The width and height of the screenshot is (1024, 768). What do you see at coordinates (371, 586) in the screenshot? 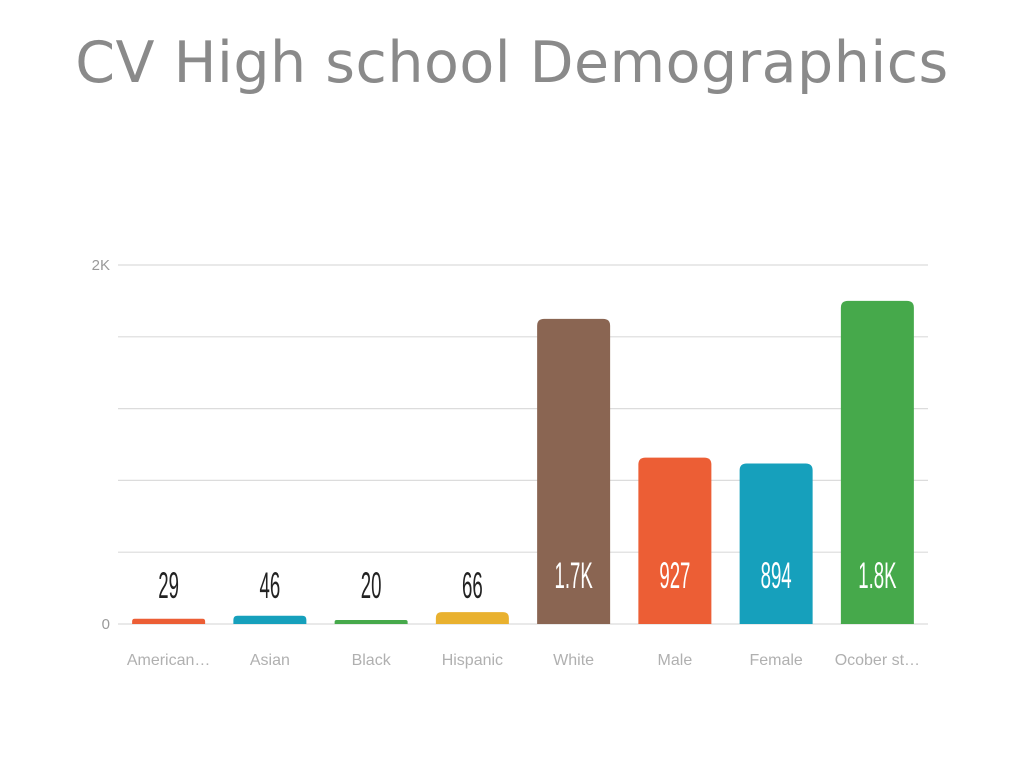
I see `data-label: 20` at bounding box center [371, 586].